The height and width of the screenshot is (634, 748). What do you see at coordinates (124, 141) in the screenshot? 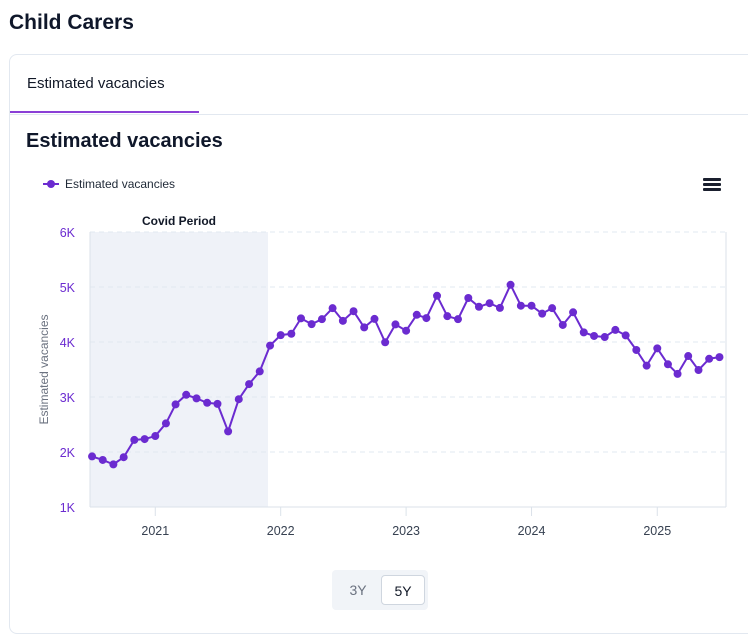
I see `chart-title: Estimated vacancies` at bounding box center [124, 141].